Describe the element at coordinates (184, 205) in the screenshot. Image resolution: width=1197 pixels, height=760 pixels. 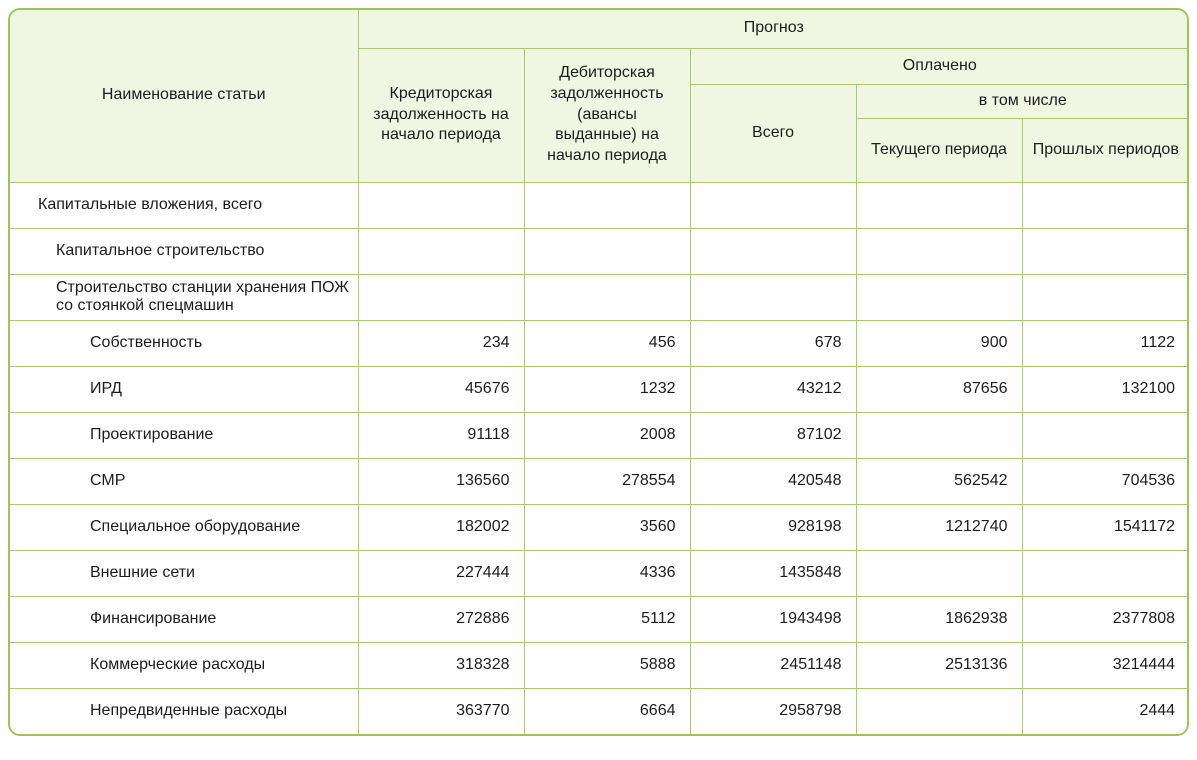
I see `row-label: Капитальные вложения, всего` at that location.